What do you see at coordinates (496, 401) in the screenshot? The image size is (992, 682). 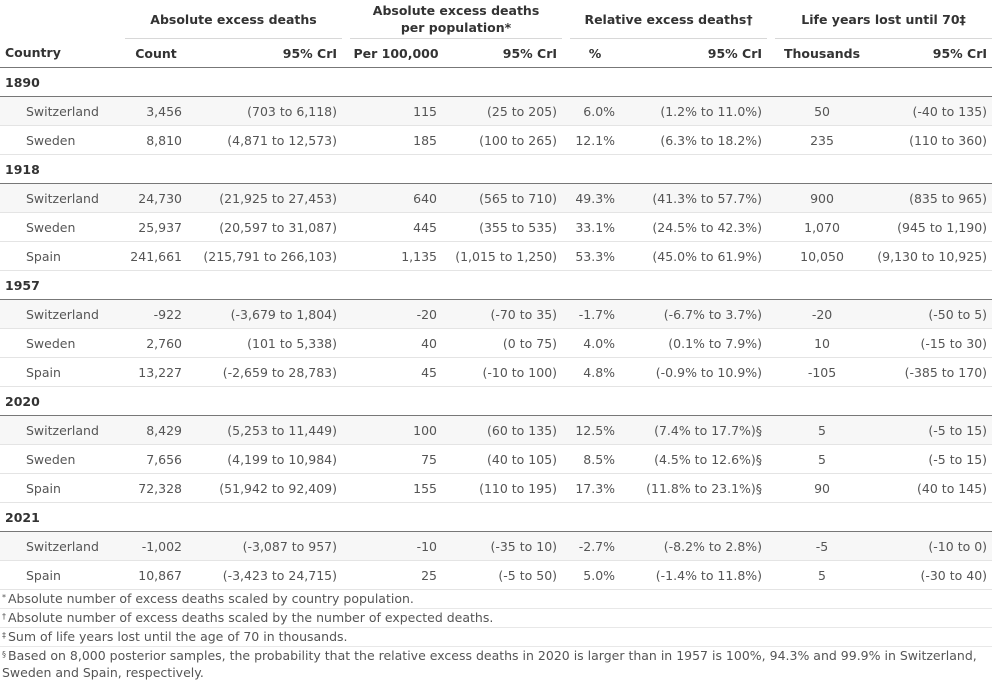 I see `year-label: 2020` at bounding box center [496, 401].